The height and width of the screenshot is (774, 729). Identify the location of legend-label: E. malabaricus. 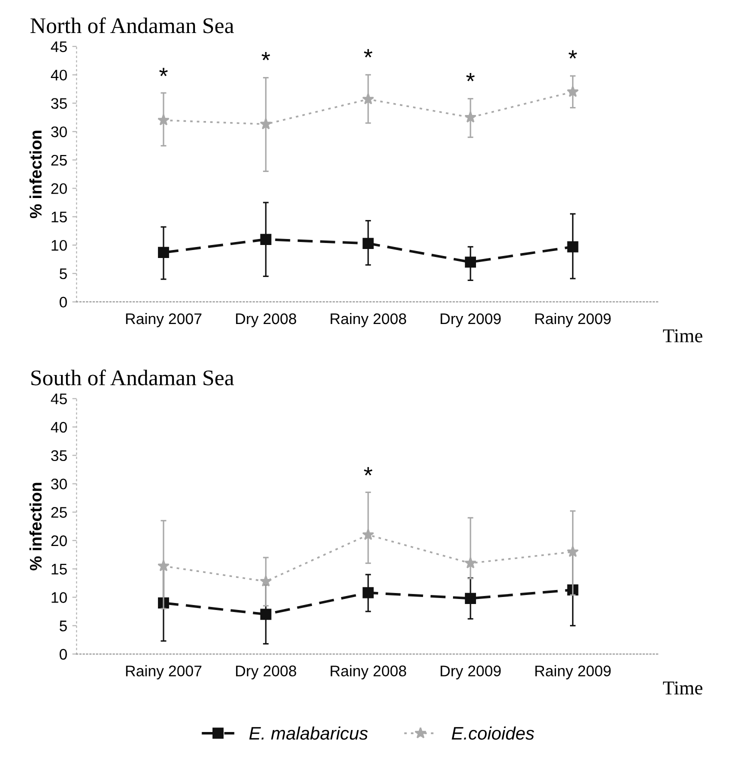
(308, 733).